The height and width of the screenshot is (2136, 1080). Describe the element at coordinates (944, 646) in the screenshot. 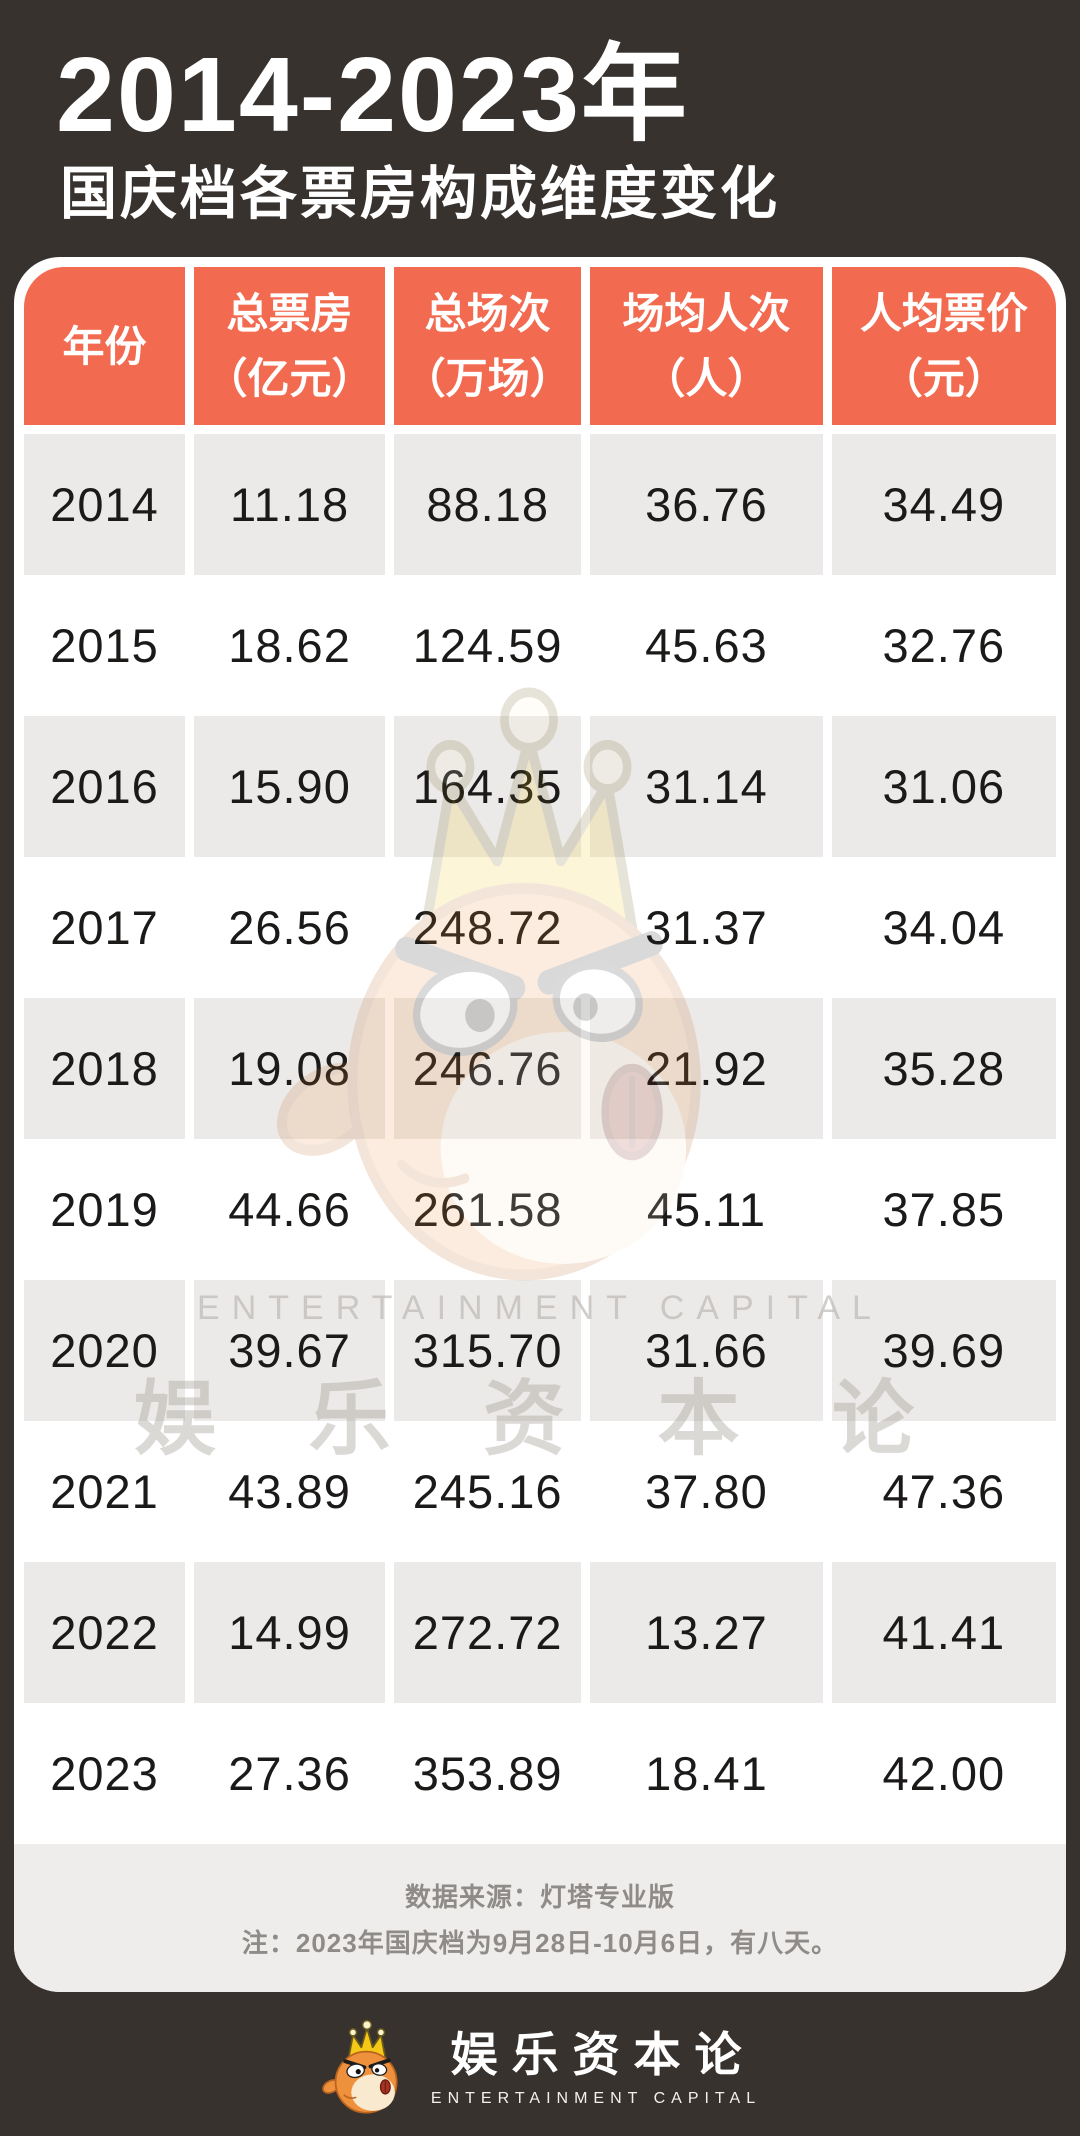

I see `table-cell: 32.76` at that location.